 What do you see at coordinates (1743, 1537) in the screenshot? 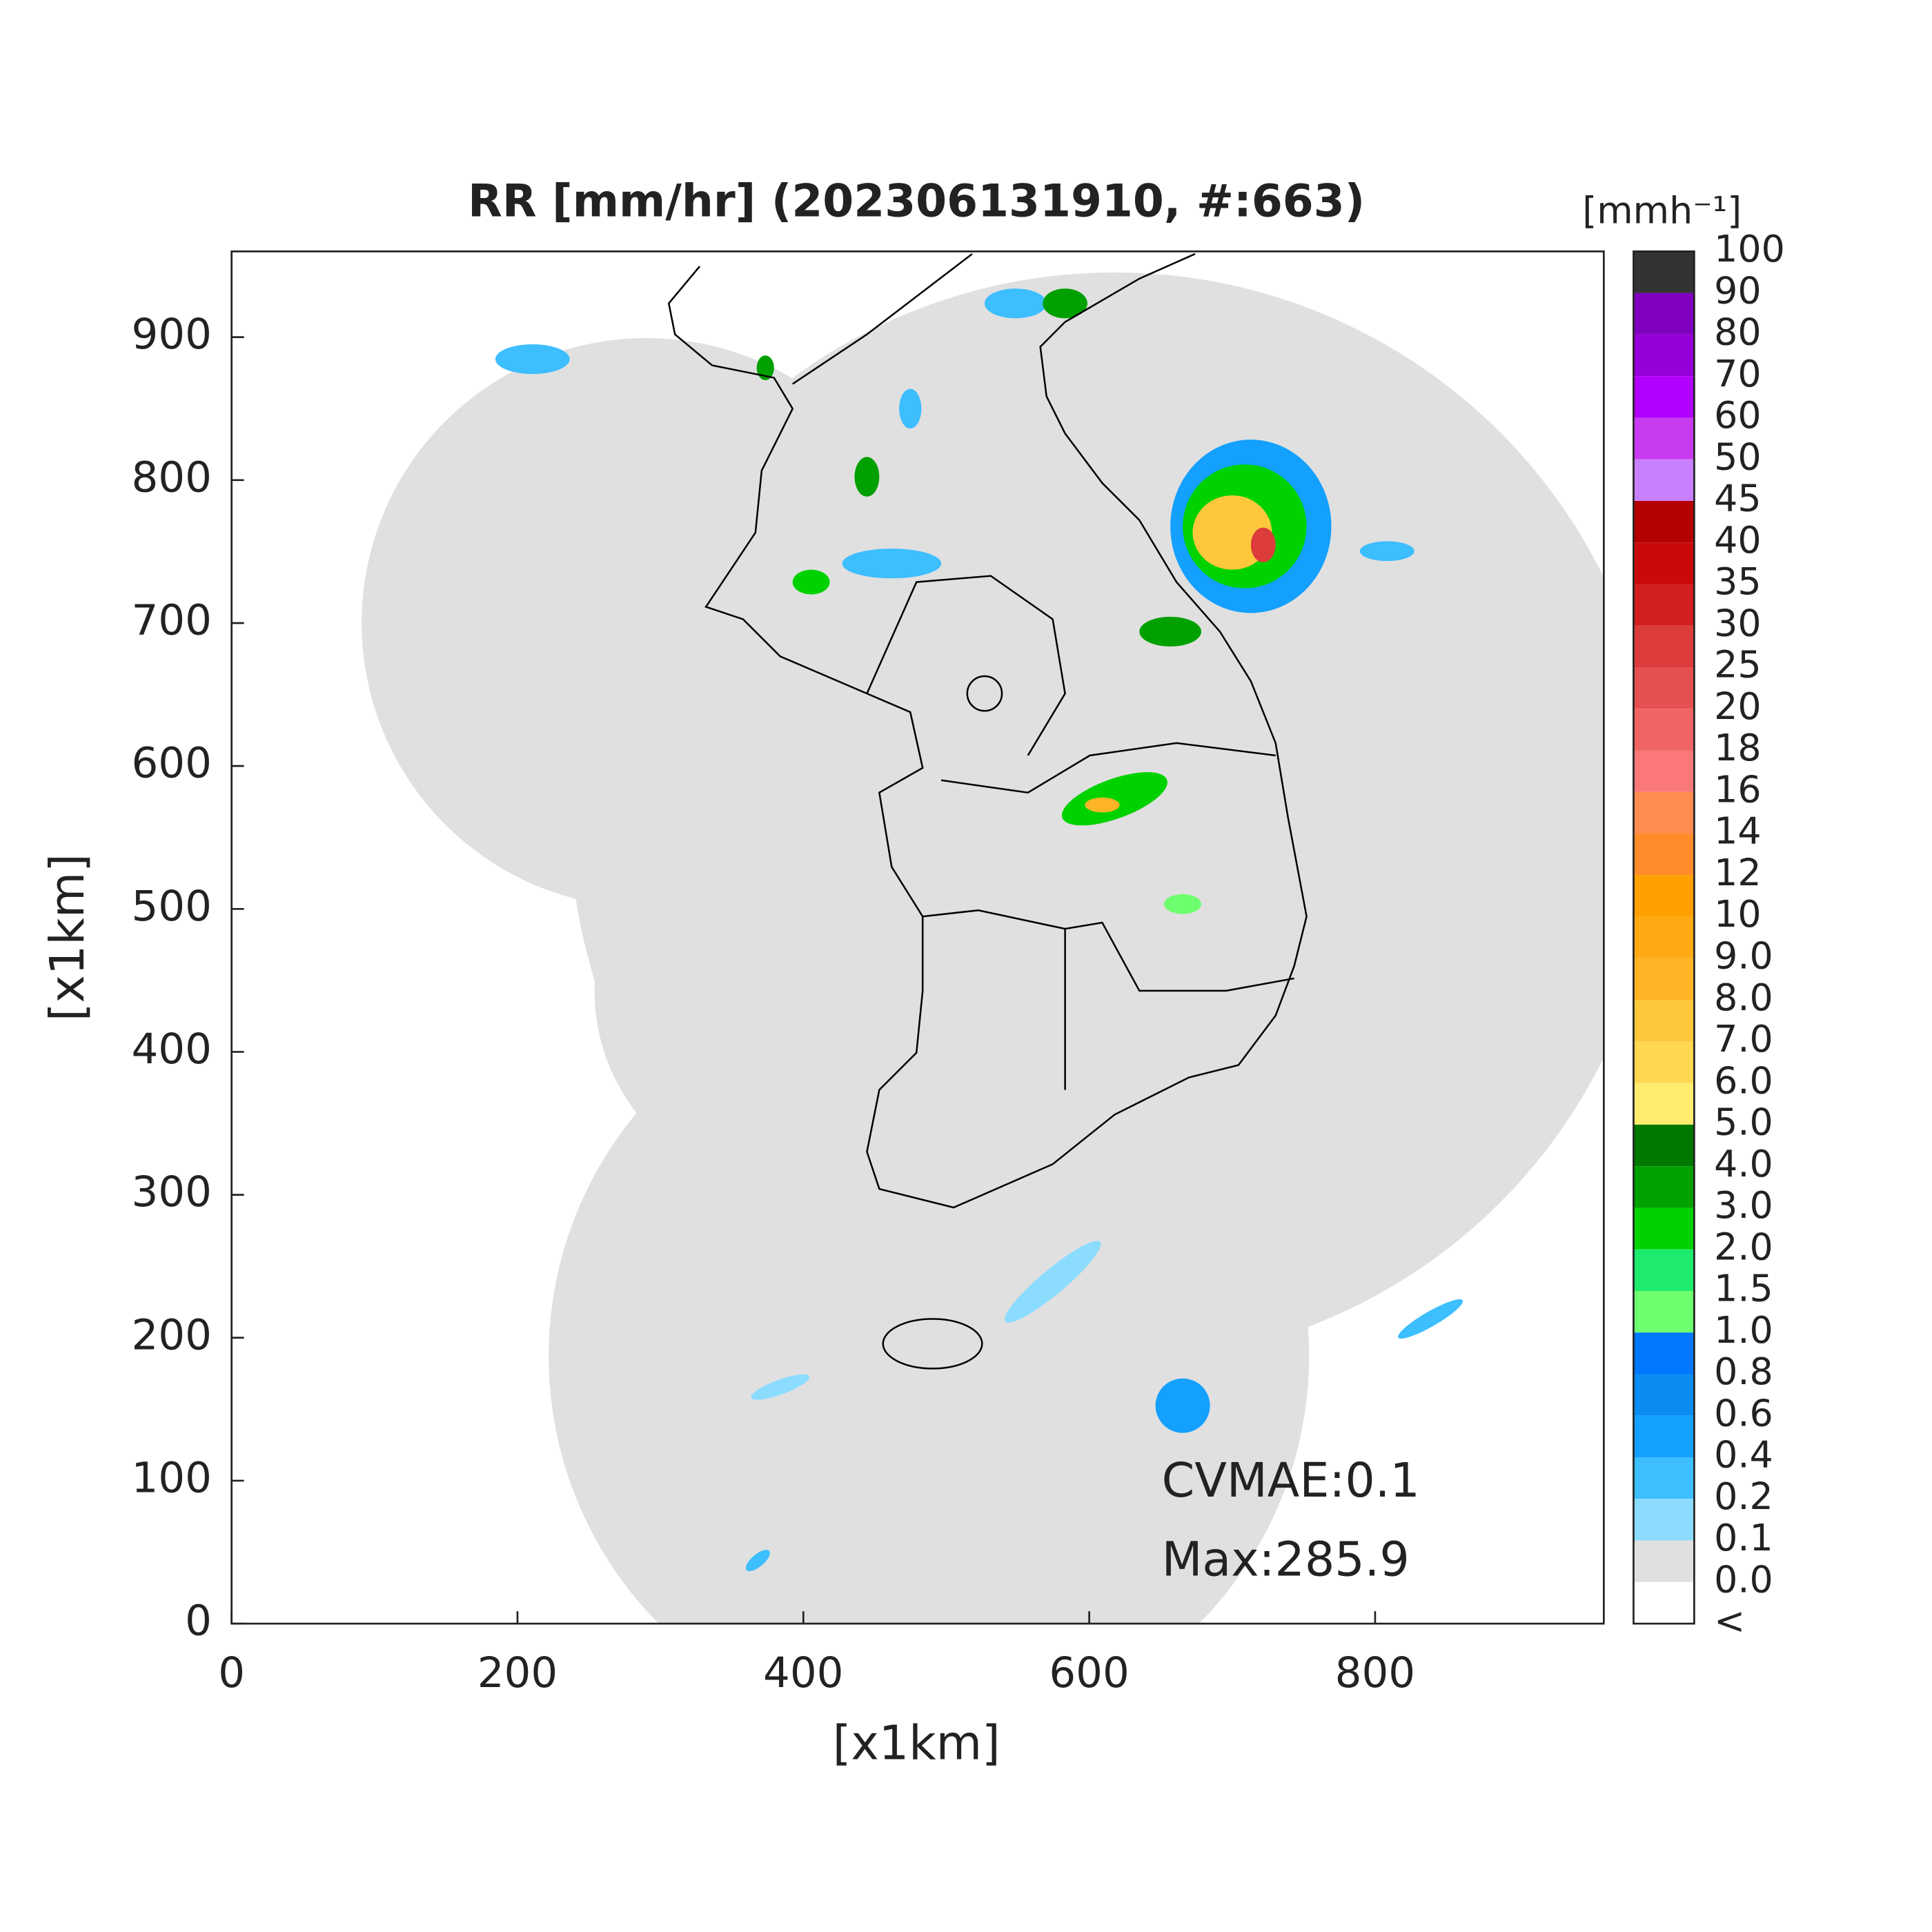
I see `colorbar-label: 0.1` at bounding box center [1743, 1537].